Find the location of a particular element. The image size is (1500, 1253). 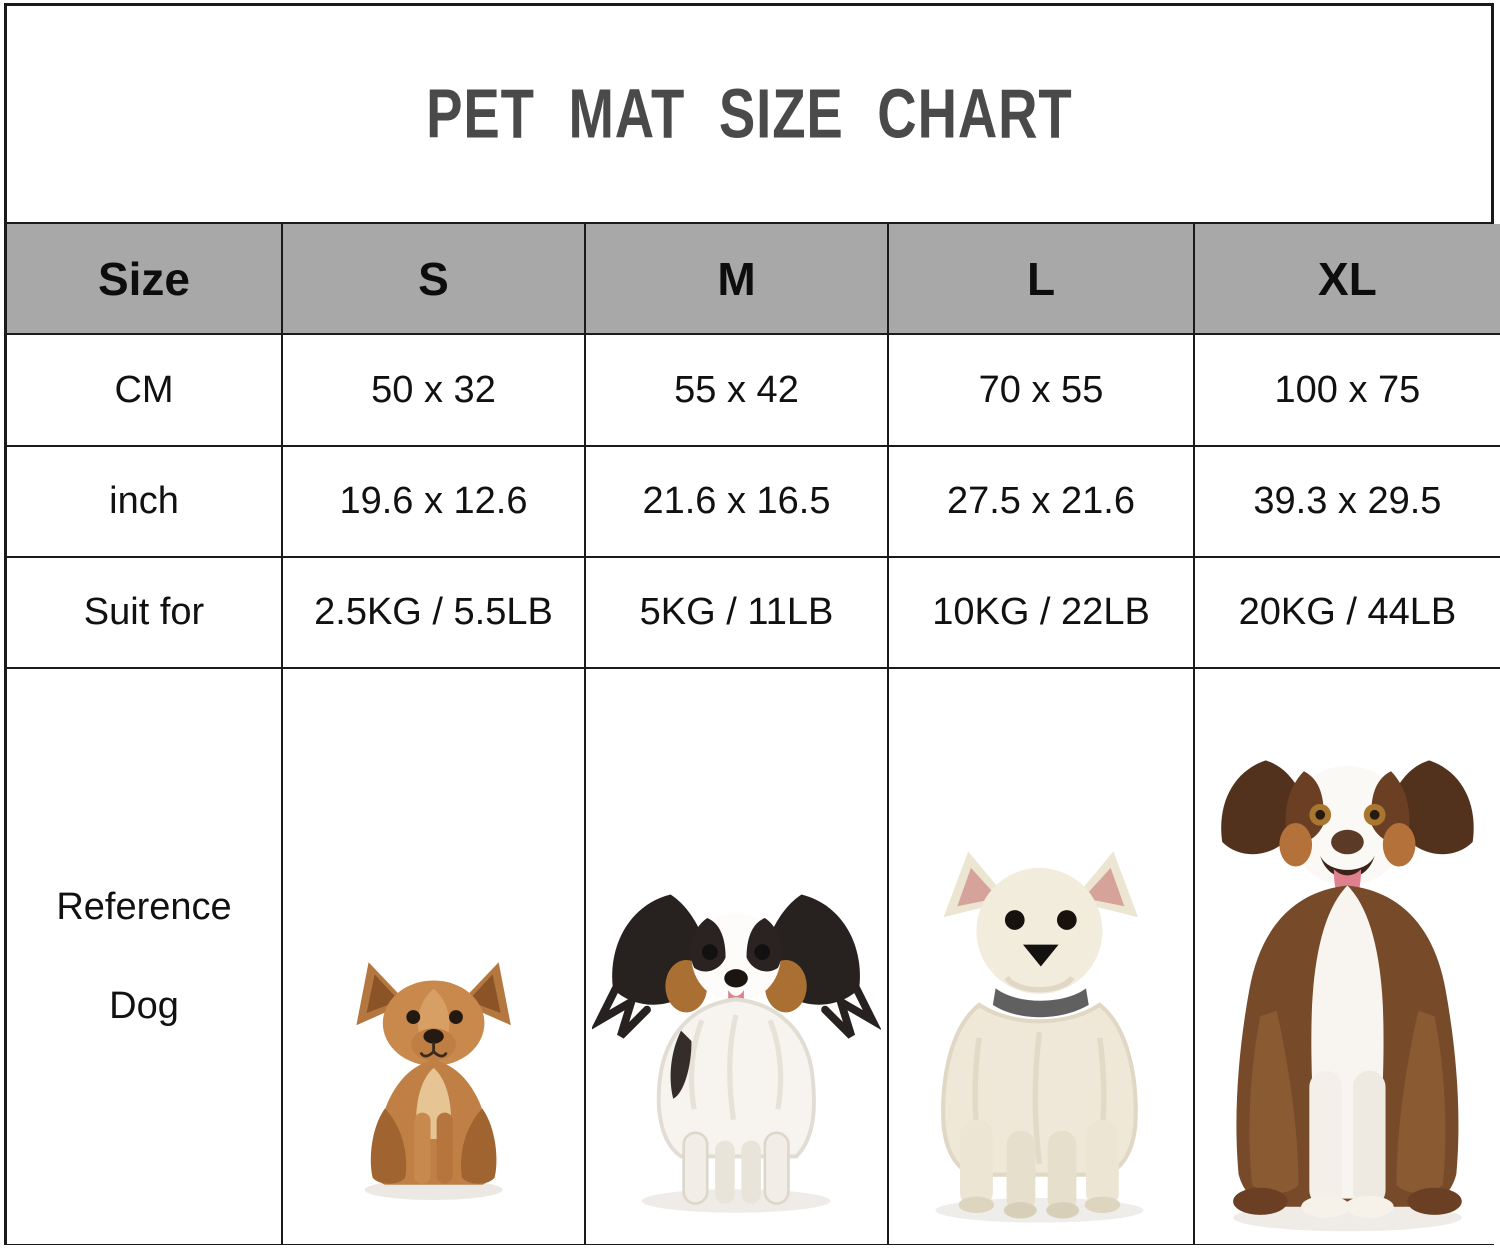

cell-reference-dog-m is located at coordinates (735, 956).